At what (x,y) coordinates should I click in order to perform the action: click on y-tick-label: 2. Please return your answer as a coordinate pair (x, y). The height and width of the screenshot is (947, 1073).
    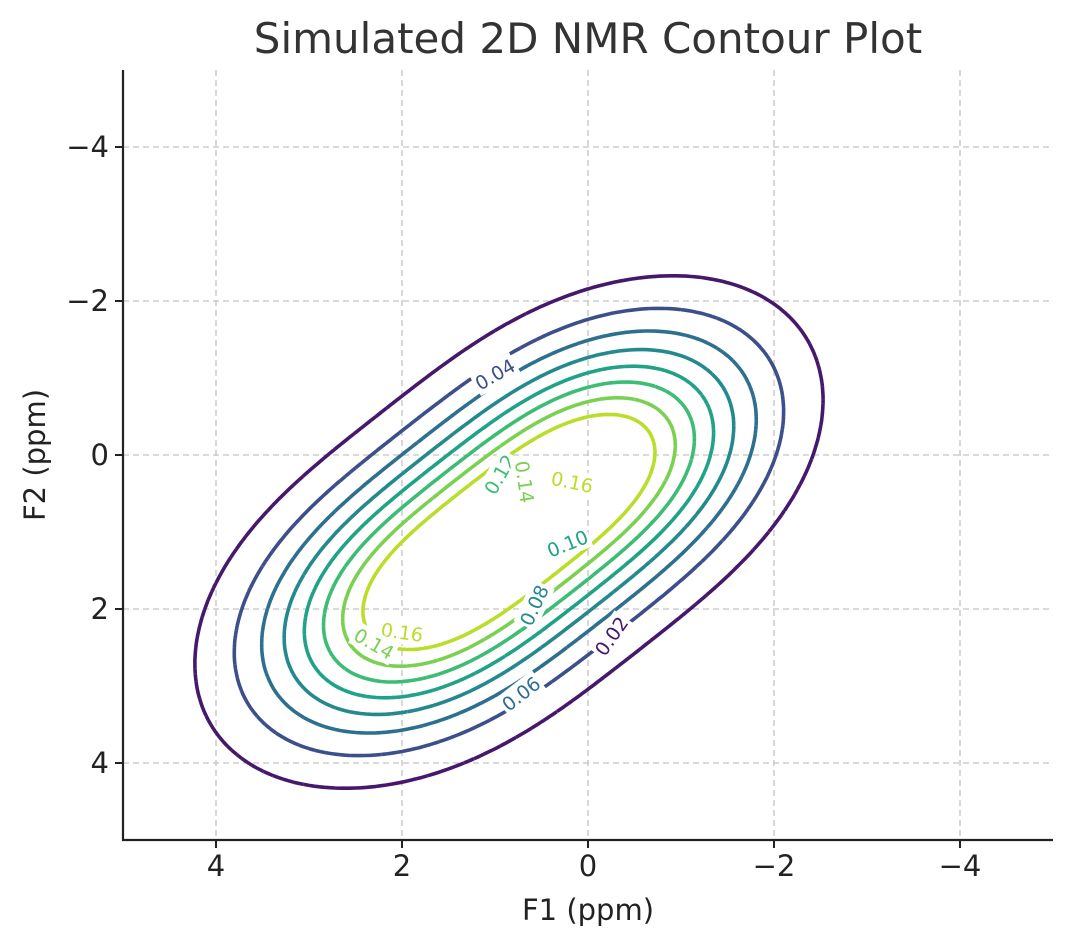
    Looking at the image, I should click on (100, 609).